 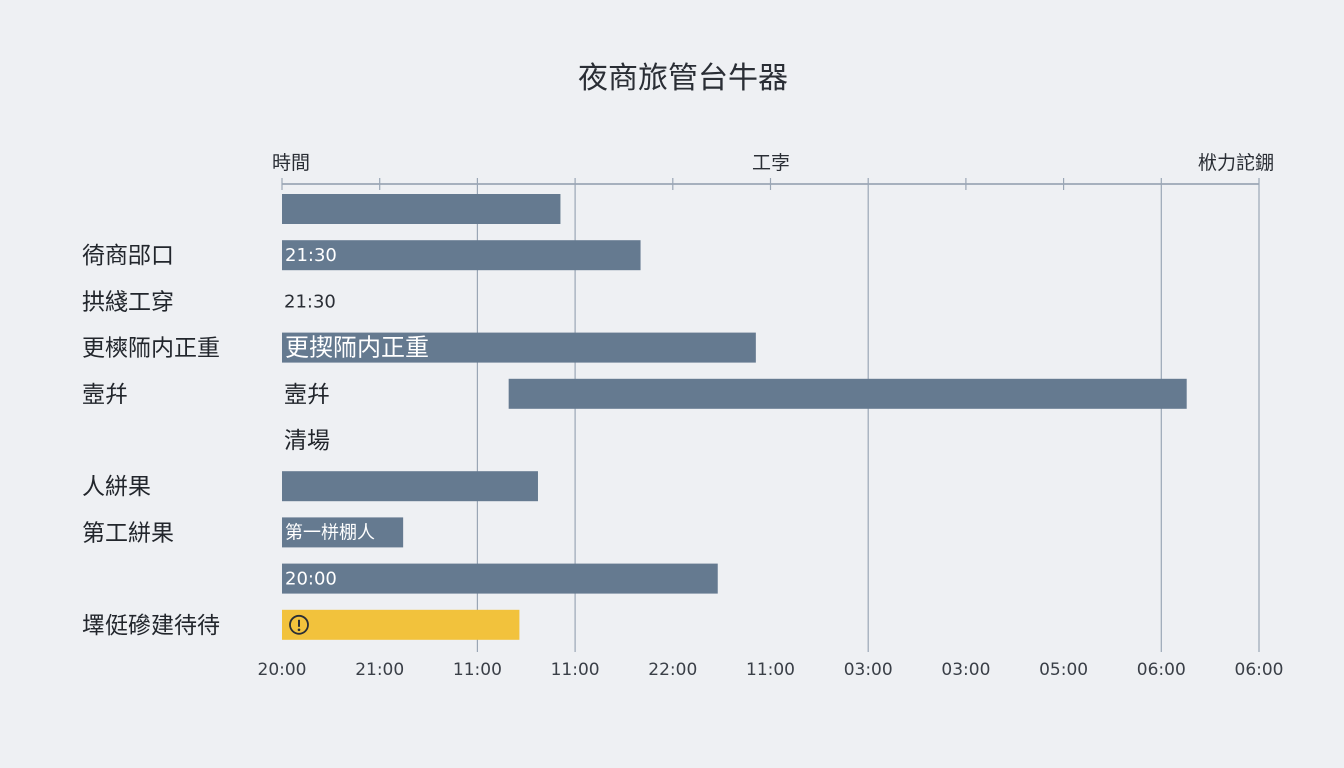 I want to click on header-right: 栿力詑錋, so click(x=1236, y=163).